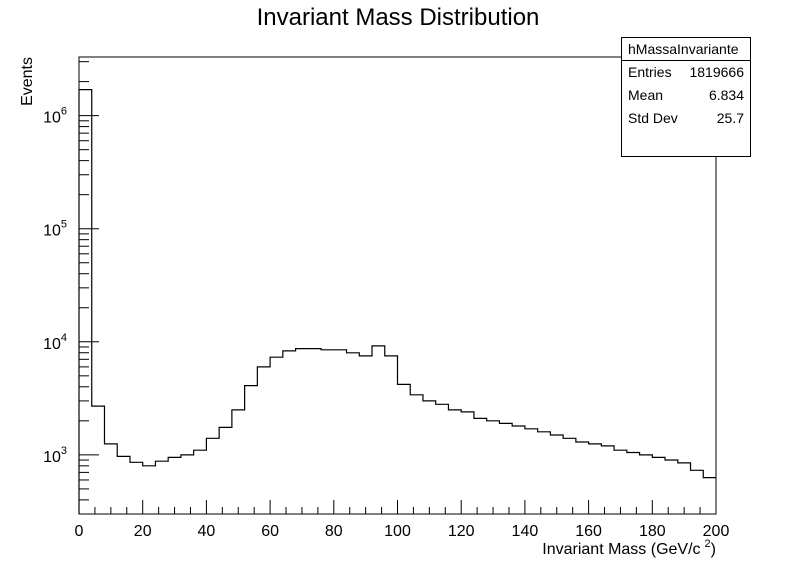 This screenshot has height=572, width=796. I want to click on x-tick-label: 40, so click(207, 531).